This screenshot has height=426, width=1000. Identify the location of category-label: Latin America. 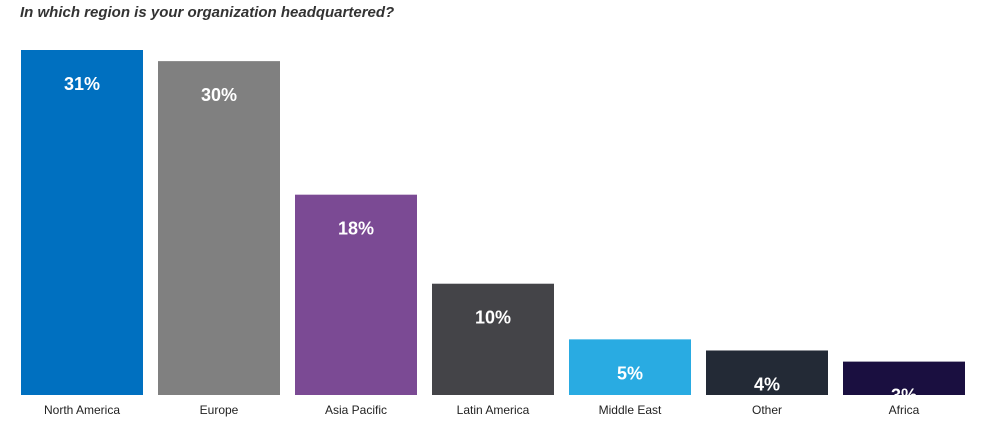
(493, 410).